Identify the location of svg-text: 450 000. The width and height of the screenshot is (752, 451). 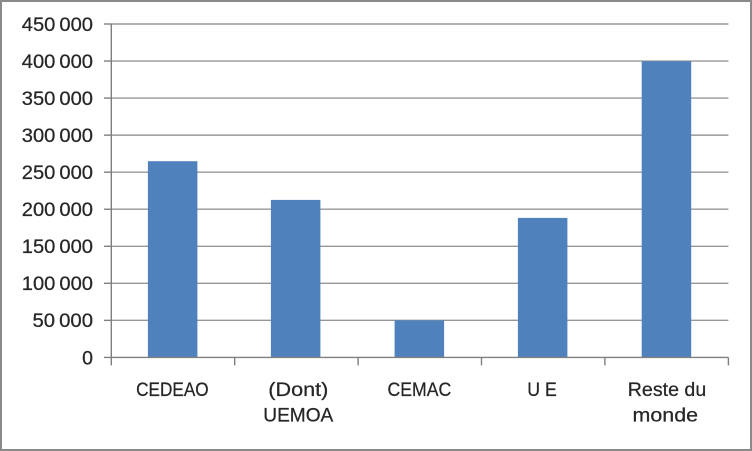
(57, 25).